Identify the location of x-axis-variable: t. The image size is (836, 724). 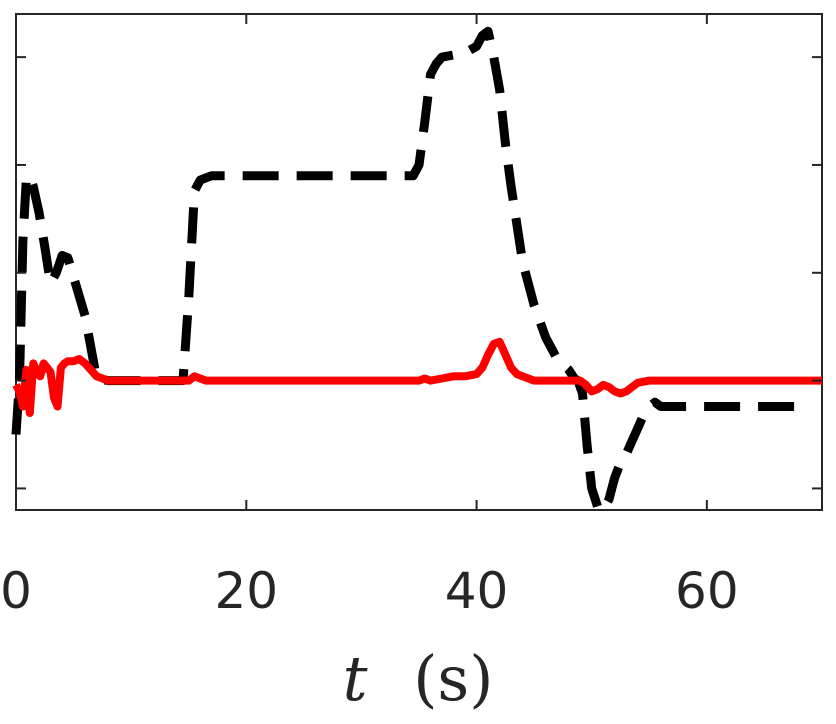
(355, 678).